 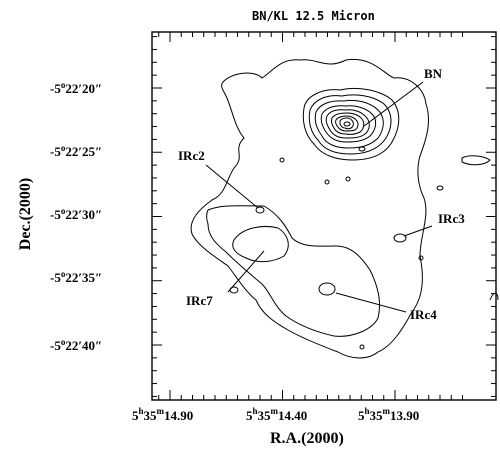 What do you see at coordinates (423, 314) in the screenshot?
I see `label-irc4: IRc4` at bounding box center [423, 314].